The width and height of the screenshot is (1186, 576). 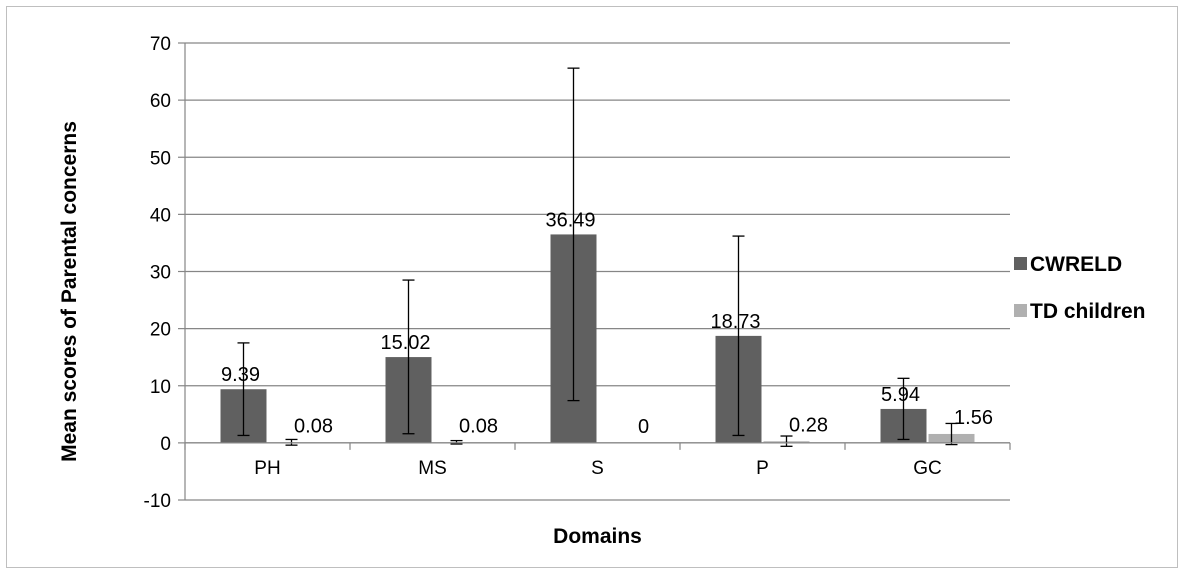 What do you see at coordinates (597, 446) in the screenshot?
I see `x-axis` at bounding box center [597, 446].